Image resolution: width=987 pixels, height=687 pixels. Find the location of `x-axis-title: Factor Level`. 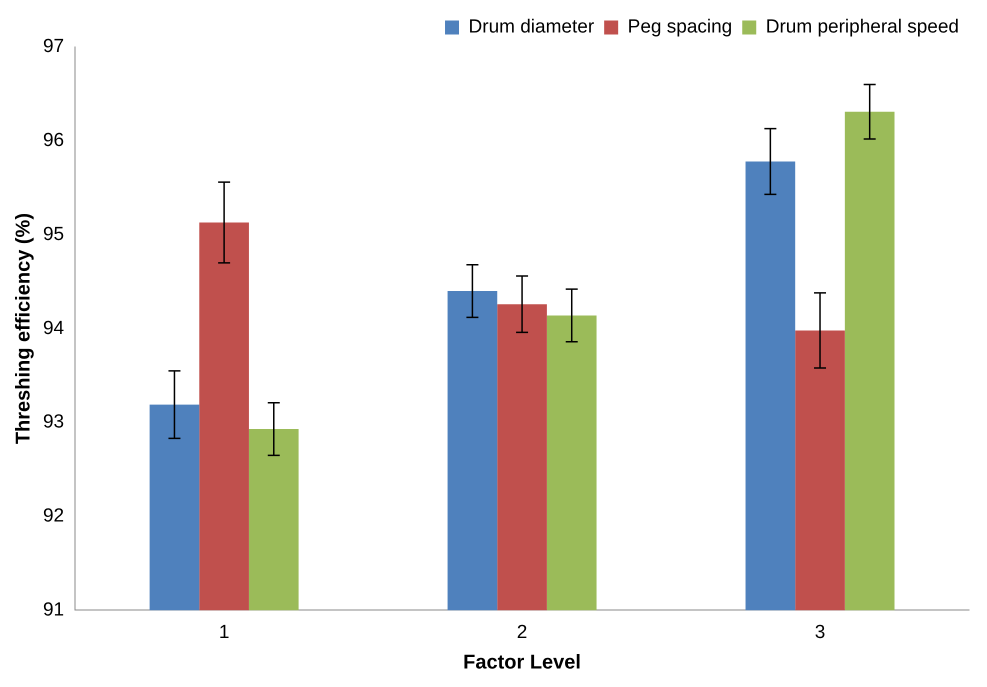

x-axis-title: Factor Level is located at coordinates (522, 663).